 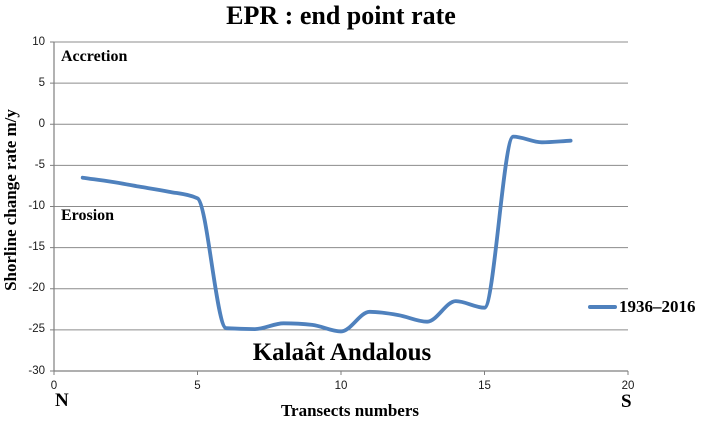 I want to click on x-tick-label: 0, so click(x=54, y=386).